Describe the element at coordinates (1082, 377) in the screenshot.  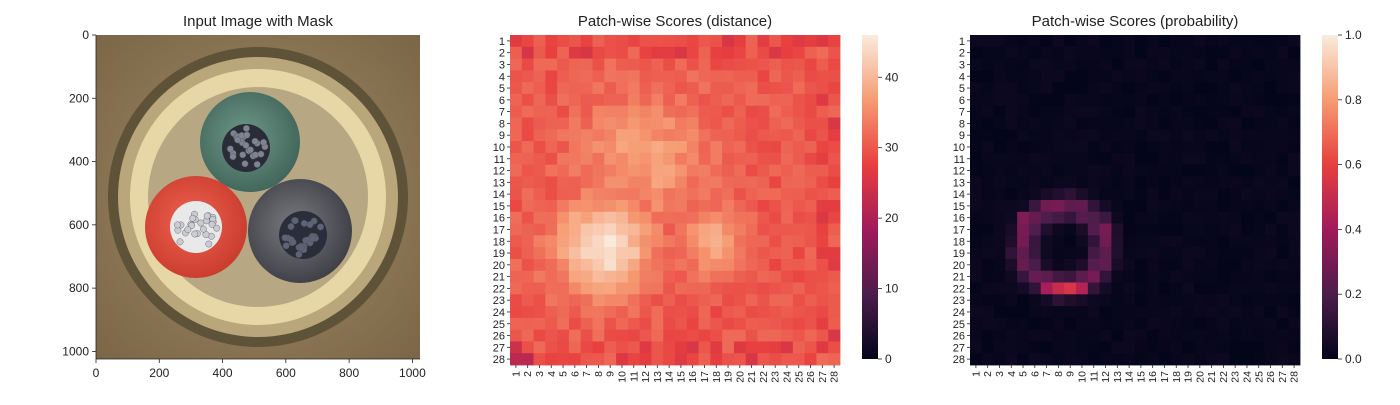
I see `col-label: 10` at that location.